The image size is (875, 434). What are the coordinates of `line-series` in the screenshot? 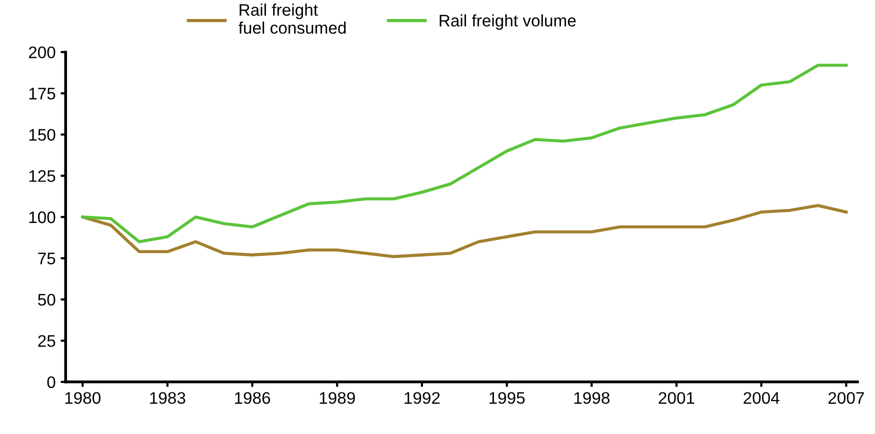 It's located at (464, 231).